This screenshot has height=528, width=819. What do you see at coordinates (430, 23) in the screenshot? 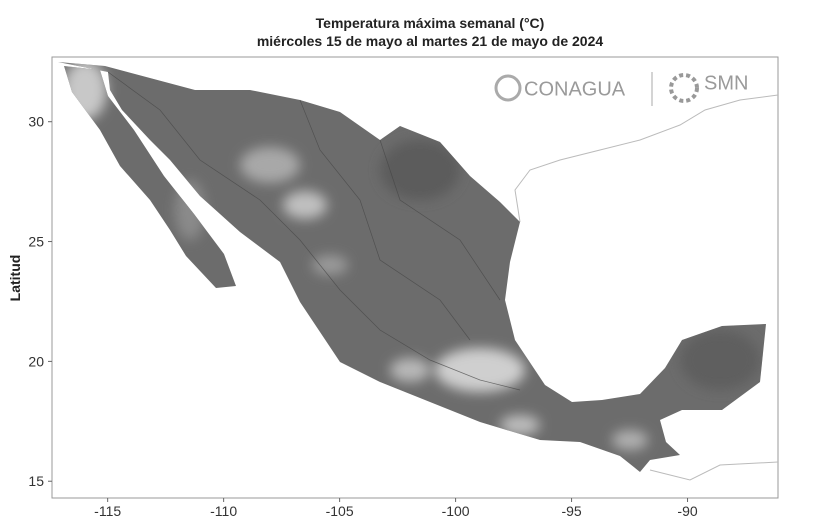
I see `map-title: Temperatura máxima semanal (°C)` at bounding box center [430, 23].